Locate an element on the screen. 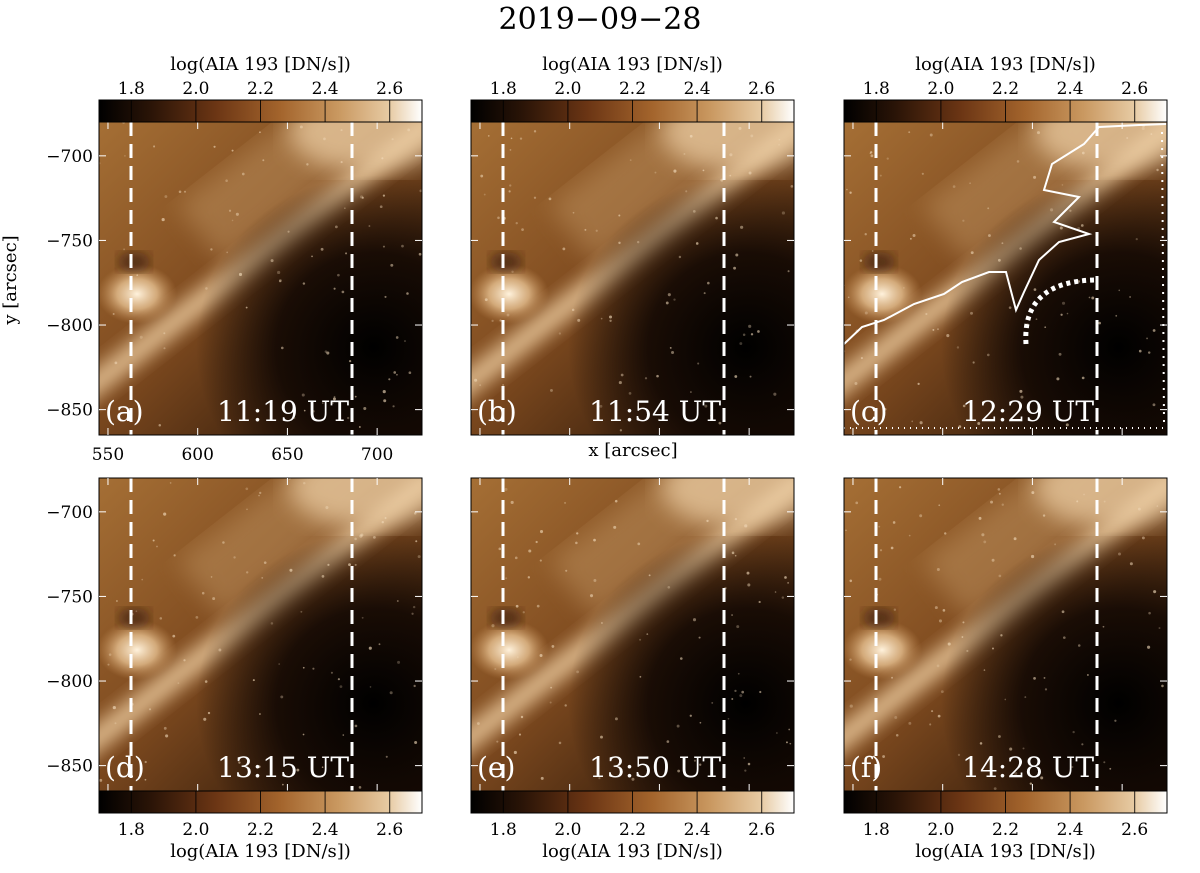  panel-b: (b) 11:54 UT is located at coordinates (632, 278).